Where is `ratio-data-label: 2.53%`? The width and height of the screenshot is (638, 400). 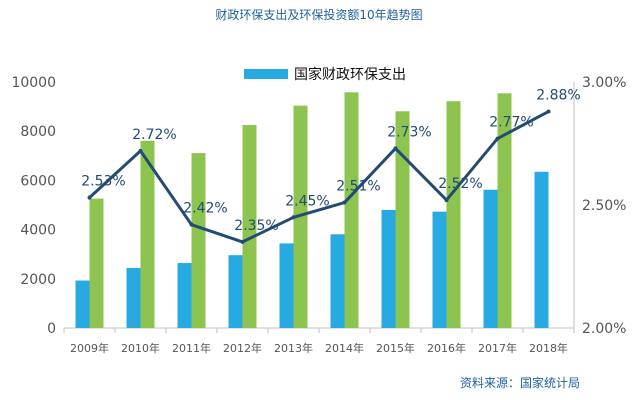 ratio-data-label: 2.53% is located at coordinates (103, 182).